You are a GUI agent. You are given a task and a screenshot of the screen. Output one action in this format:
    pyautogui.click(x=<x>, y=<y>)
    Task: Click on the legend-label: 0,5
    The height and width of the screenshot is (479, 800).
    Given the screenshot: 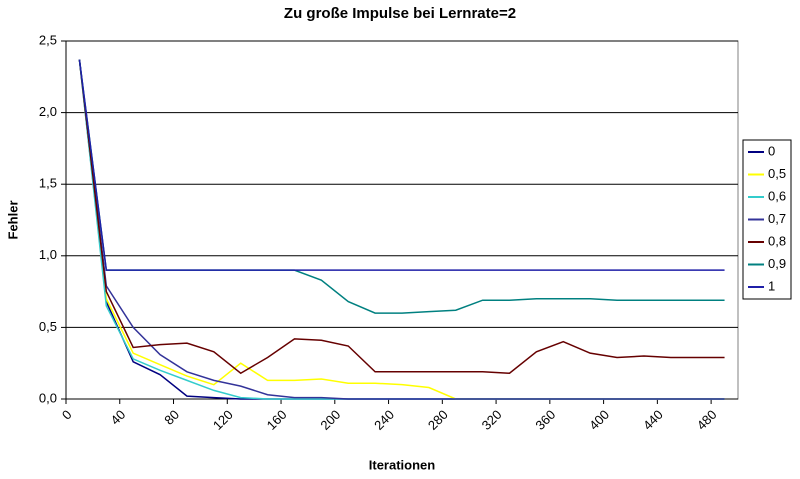 What is the action you would take?
    pyautogui.click(x=777, y=173)
    